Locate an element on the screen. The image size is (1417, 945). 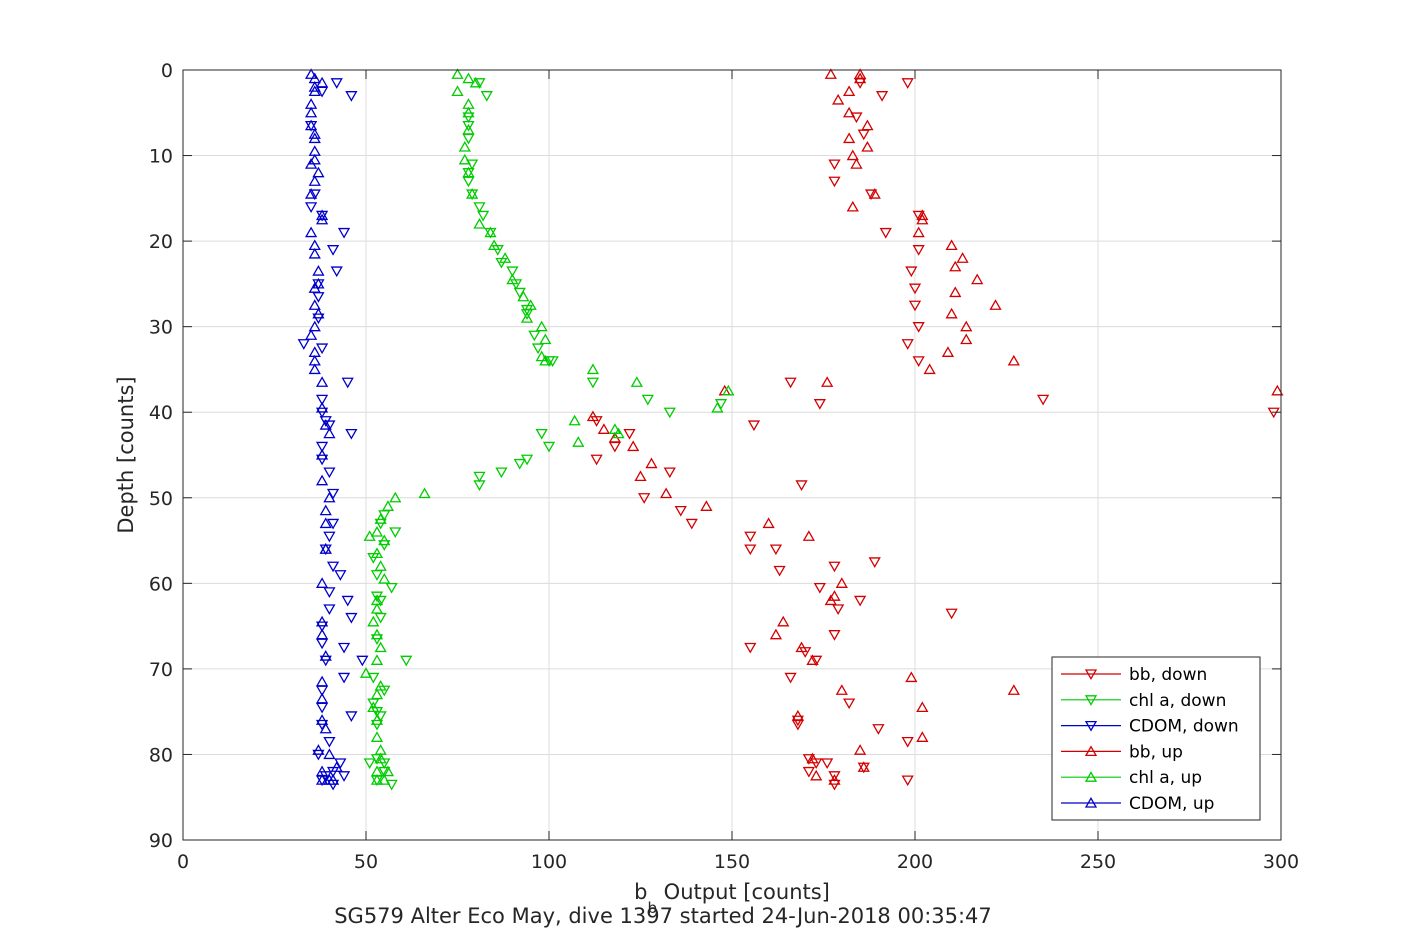
legend-label: CDOM, up is located at coordinates (1171, 804).